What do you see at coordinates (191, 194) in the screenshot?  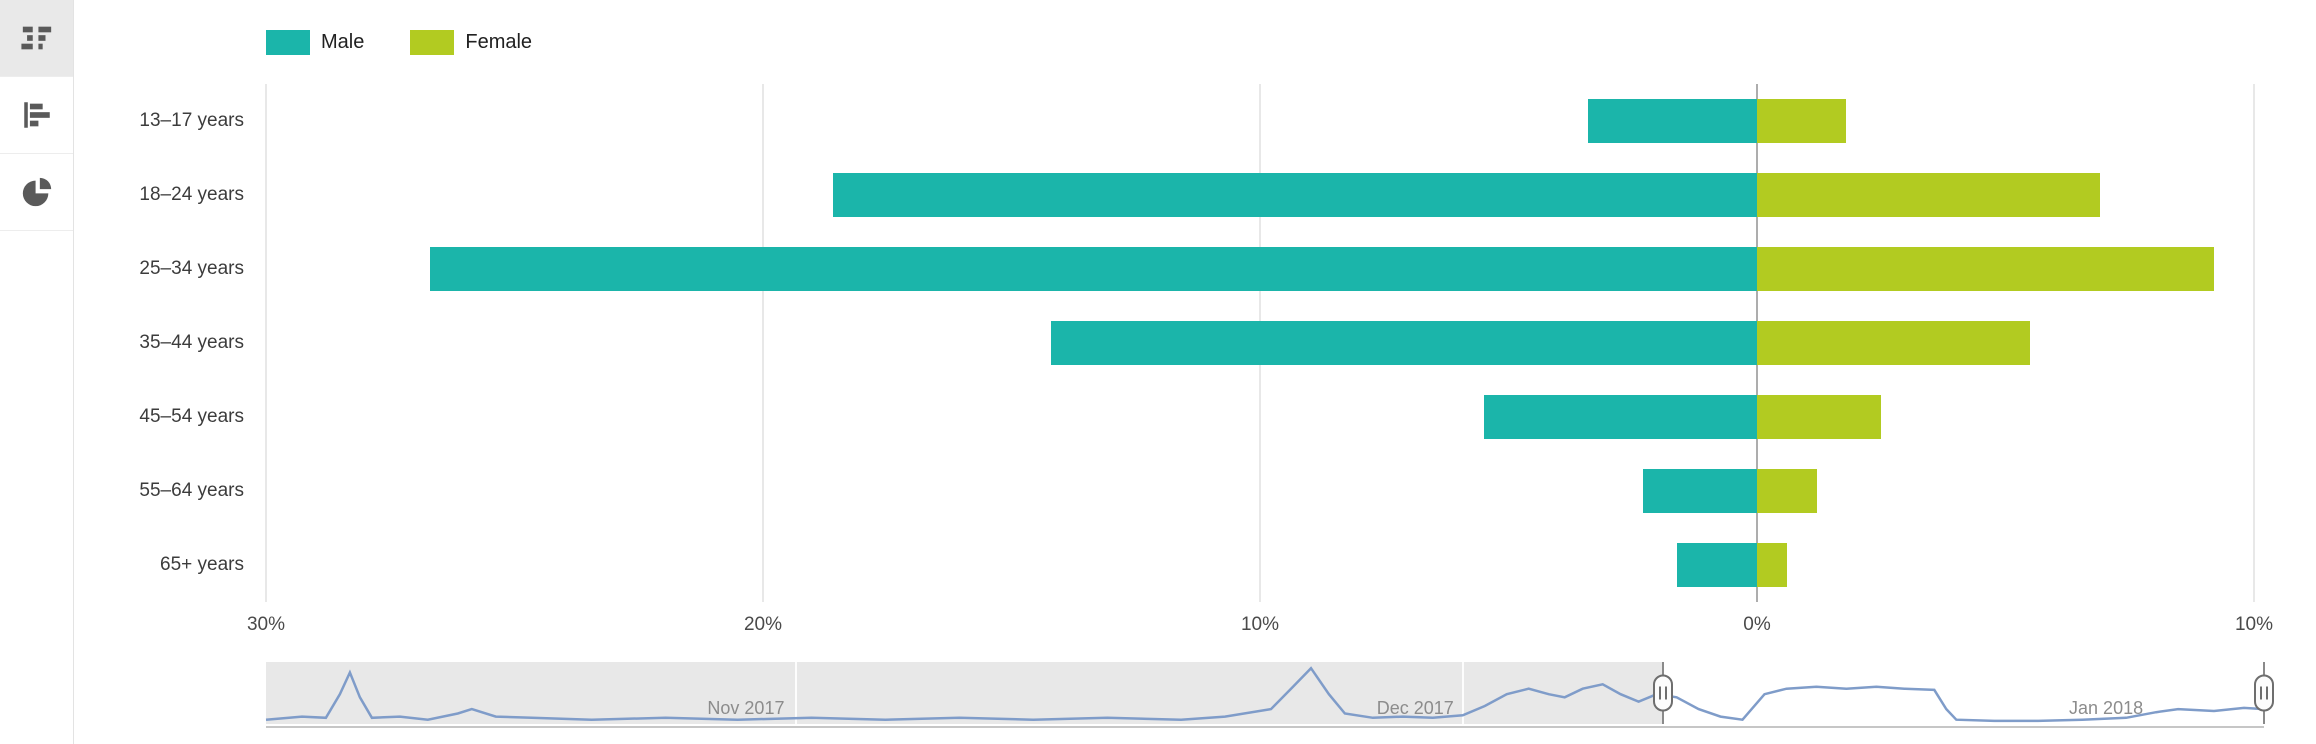 I see `category-label: 18–24 years` at bounding box center [191, 194].